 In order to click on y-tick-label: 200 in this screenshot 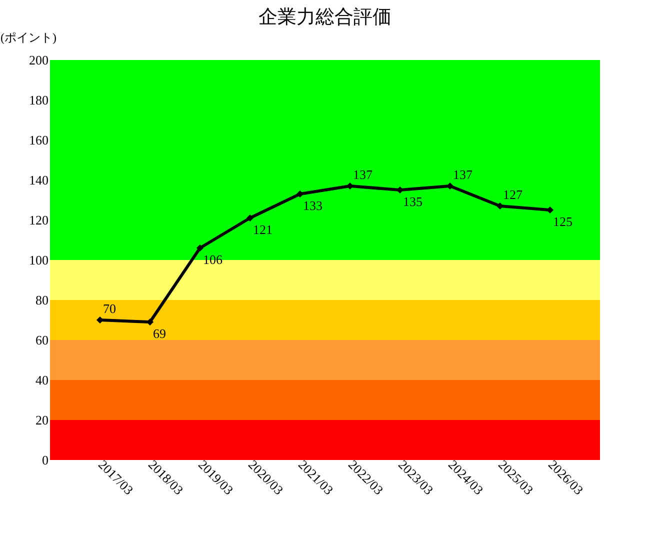, I will do `click(38, 60)`.